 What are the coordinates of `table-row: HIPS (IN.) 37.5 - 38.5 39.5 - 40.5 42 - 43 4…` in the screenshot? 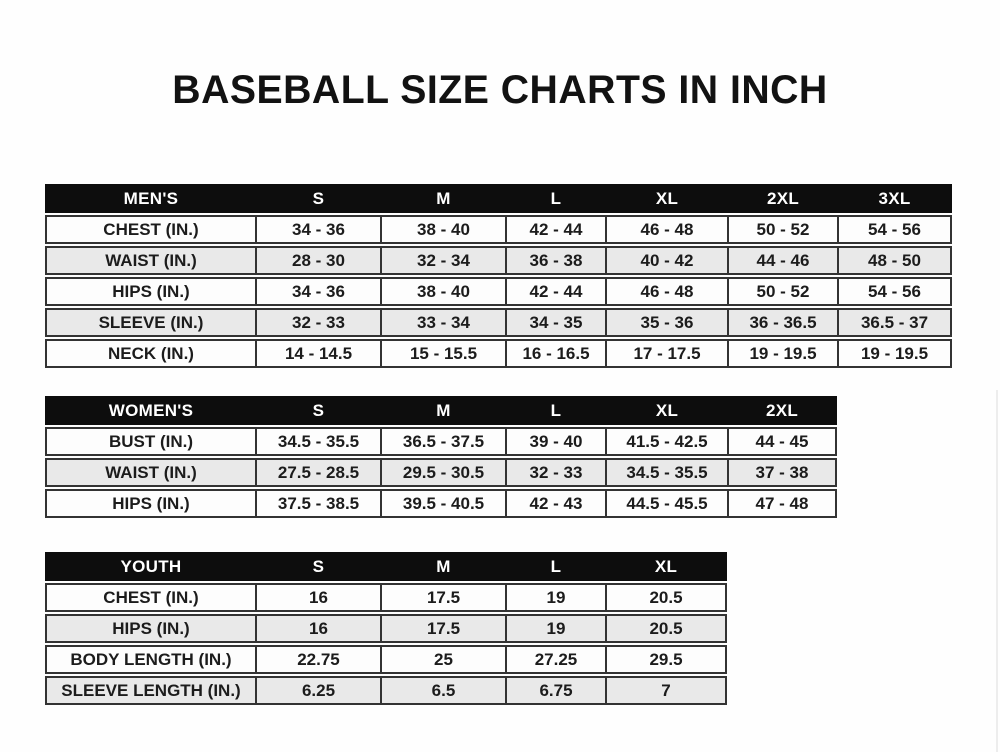 It's located at (441, 503).